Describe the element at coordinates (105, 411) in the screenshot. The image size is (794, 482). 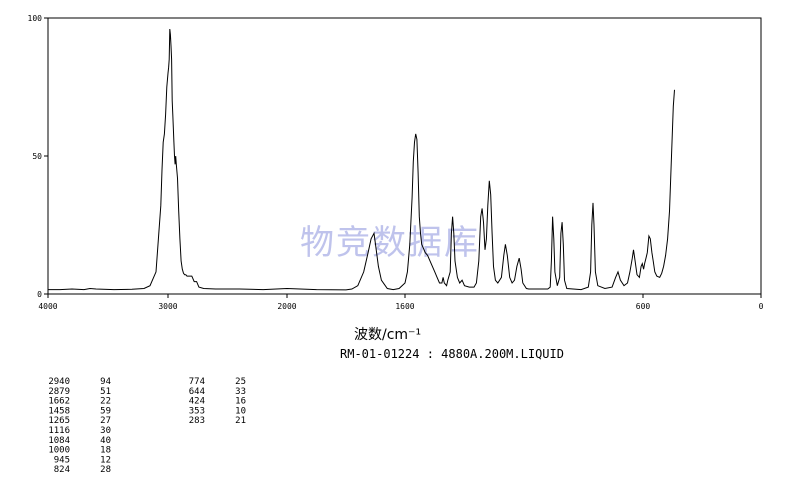
I see `peak-intensity: 59` at that location.